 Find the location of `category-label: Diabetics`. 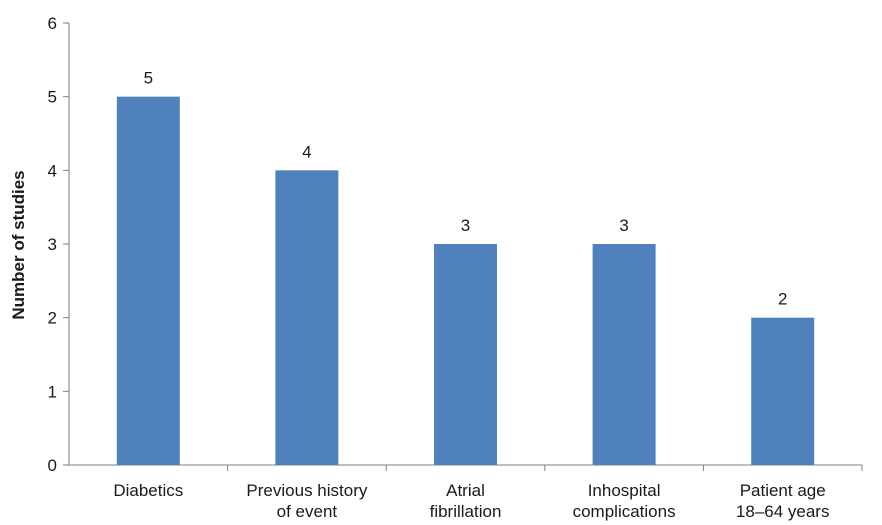

category-label: Diabetics is located at coordinates (148, 490).